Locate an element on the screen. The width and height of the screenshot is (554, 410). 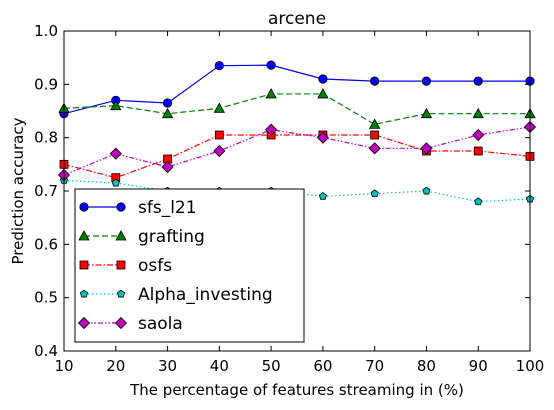
x-tick-label: 70 is located at coordinates (374, 366).